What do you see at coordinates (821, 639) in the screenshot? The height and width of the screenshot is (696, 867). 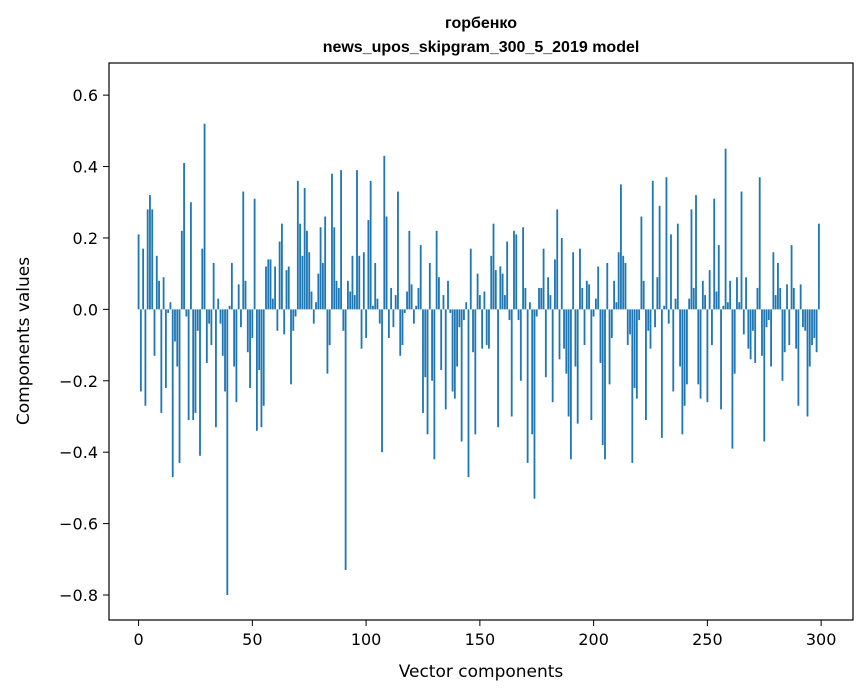 I see `x-tick-label: 300` at bounding box center [821, 639].